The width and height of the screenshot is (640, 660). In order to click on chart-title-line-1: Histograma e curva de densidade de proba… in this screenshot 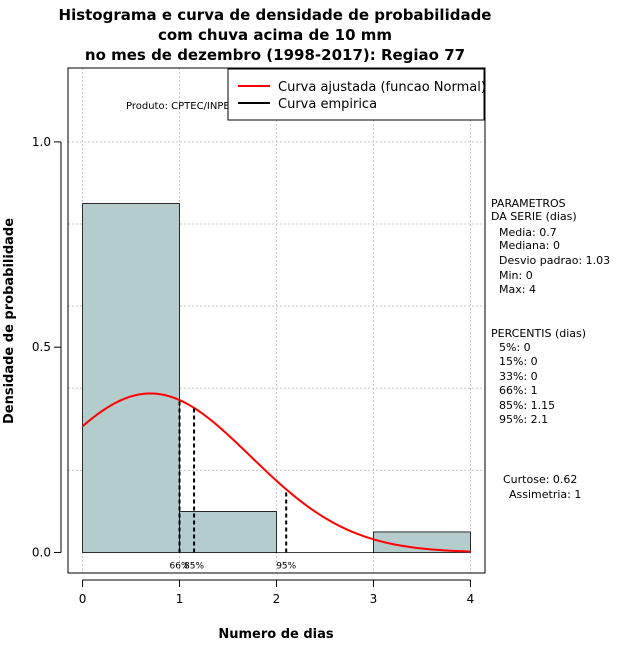, I will do `click(275, 15)`.